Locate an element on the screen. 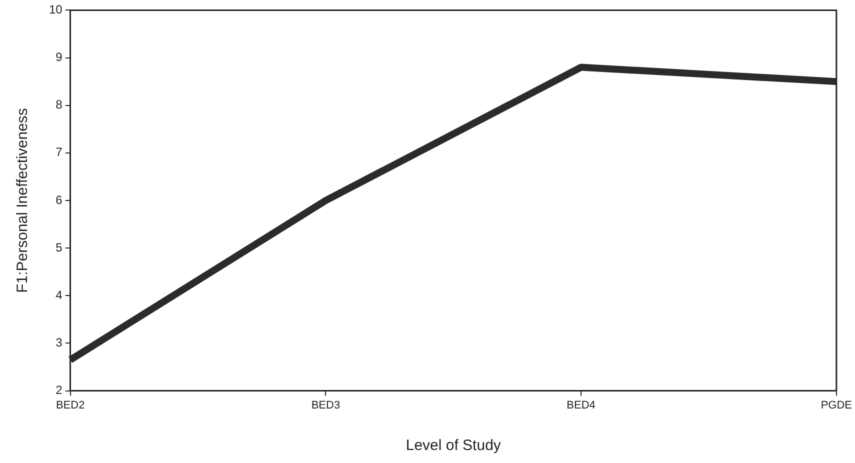  x-axis-title: Level of Study is located at coordinates (454, 445).